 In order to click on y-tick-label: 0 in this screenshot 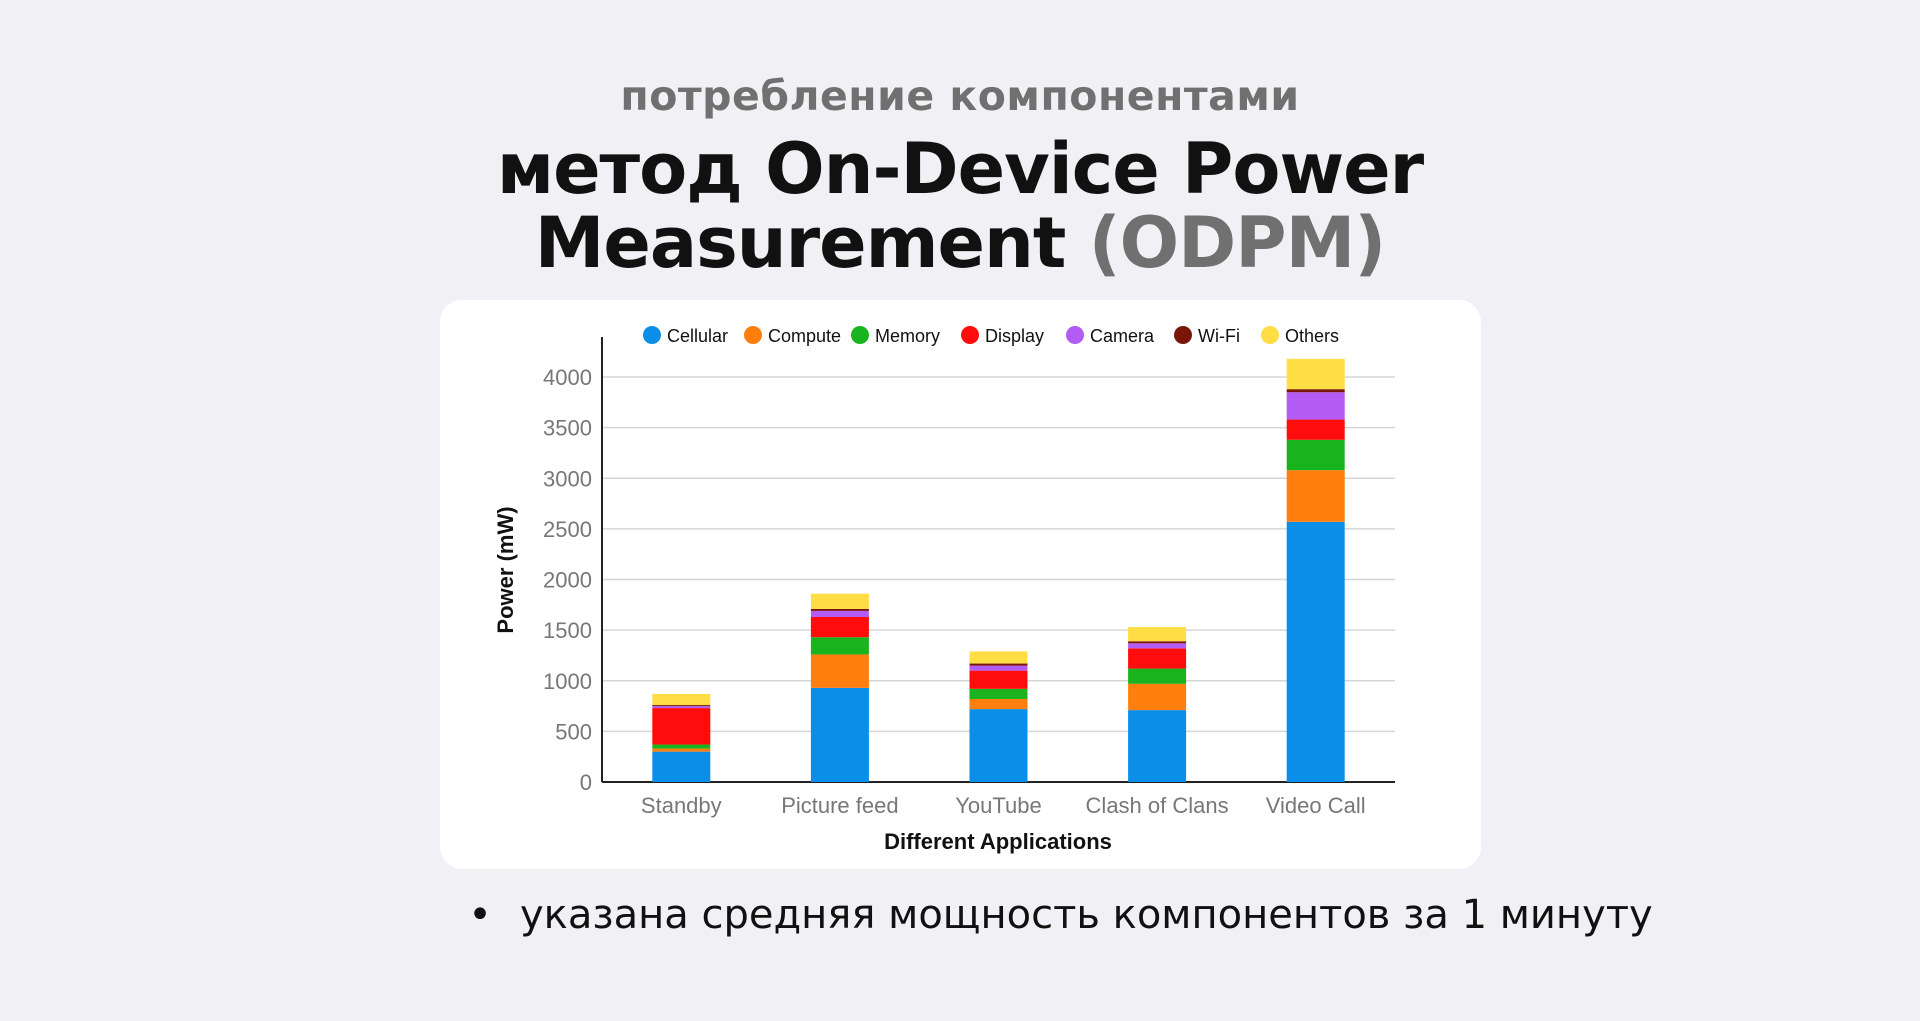, I will do `click(586, 782)`.